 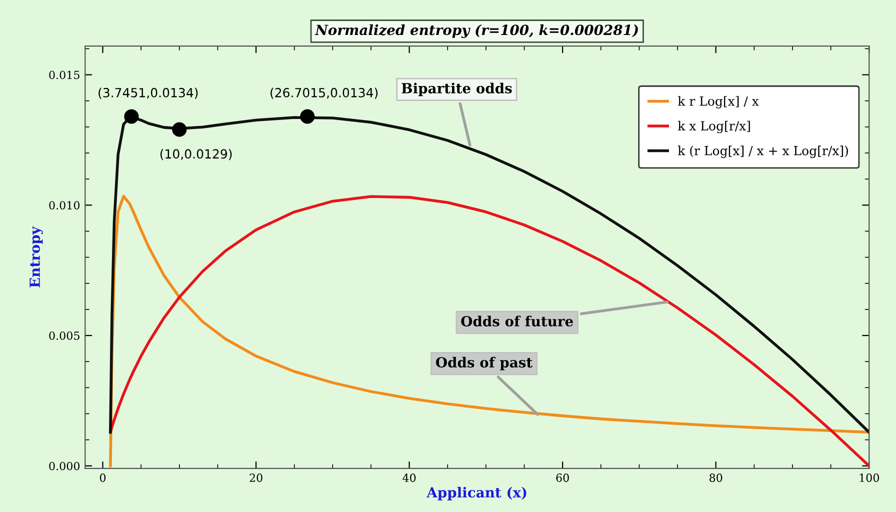 I want to click on data-label: (10,0.0129), so click(x=196, y=154).